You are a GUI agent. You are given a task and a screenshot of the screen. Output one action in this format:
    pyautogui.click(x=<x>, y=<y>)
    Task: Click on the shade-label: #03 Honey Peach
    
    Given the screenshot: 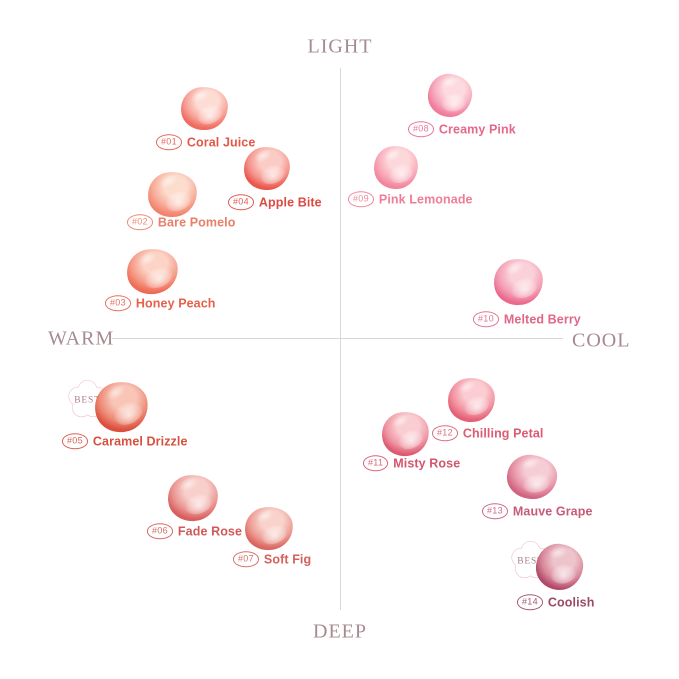 What is the action you would take?
    pyautogui.click(x=160, y=303)
    